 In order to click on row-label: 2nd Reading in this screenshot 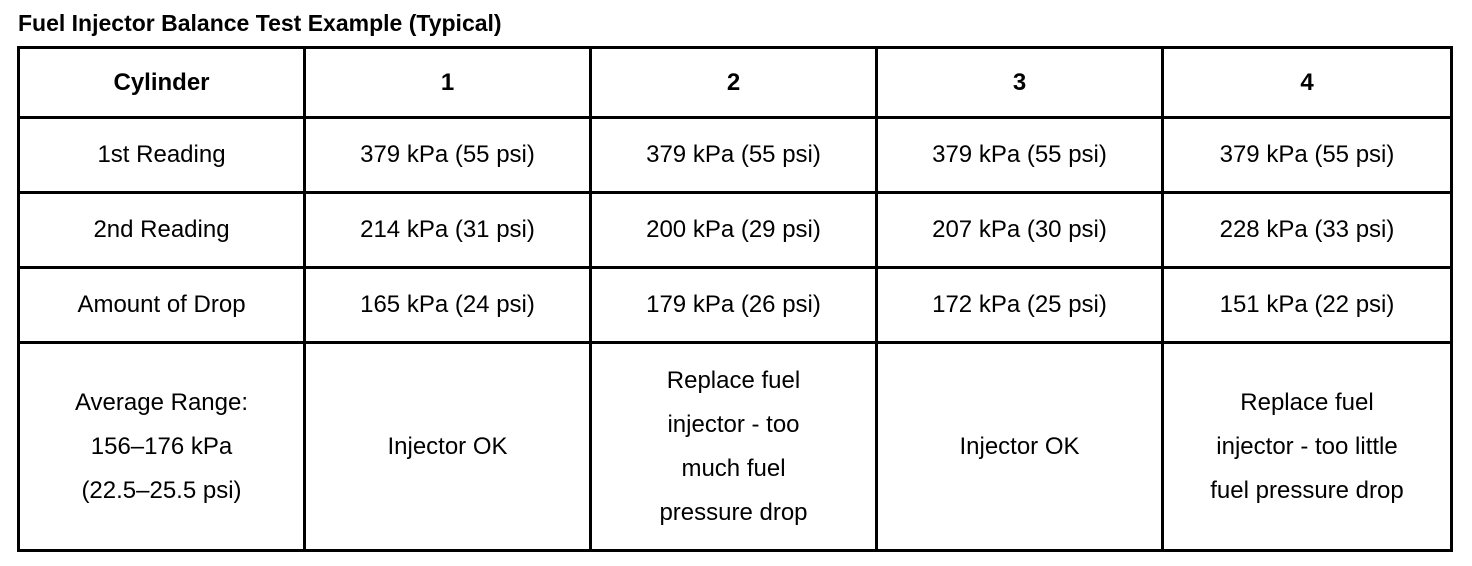, I will do `click(161, 230)`.